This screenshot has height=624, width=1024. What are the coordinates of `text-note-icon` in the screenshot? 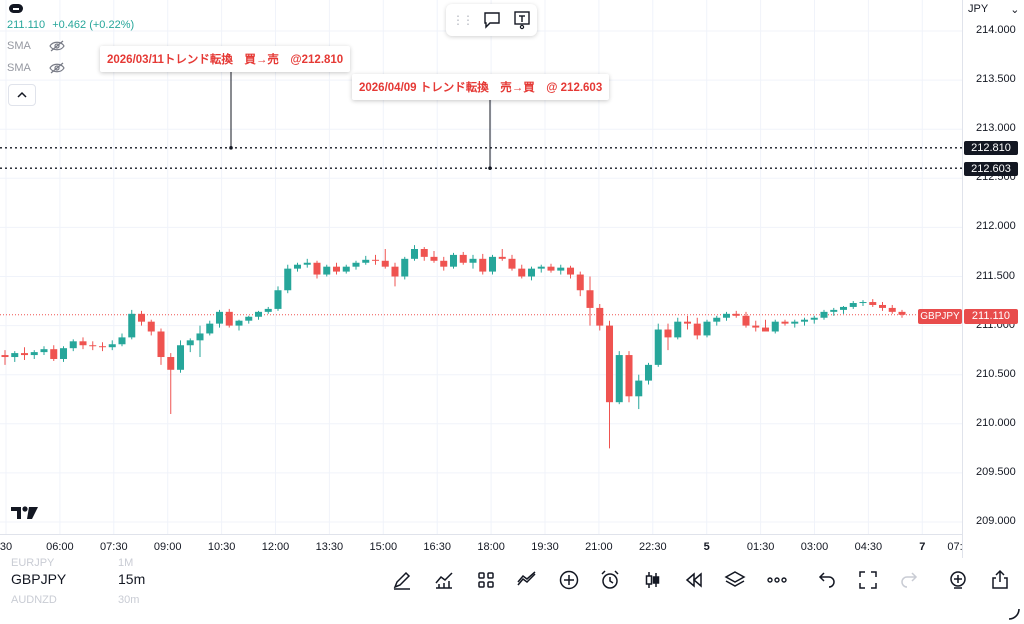 It's located at (522, 20).